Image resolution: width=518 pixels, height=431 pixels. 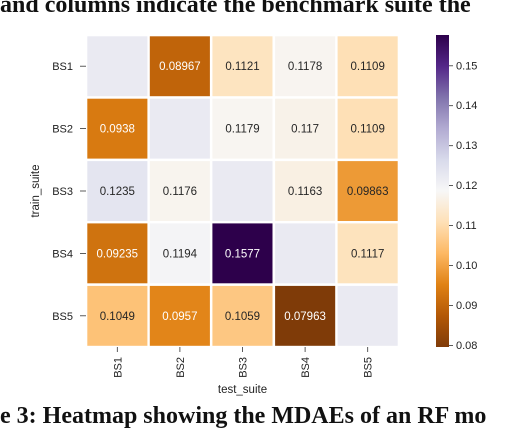 I want to click on cell-value-label: 0.0957, so click(x=179, y=317).